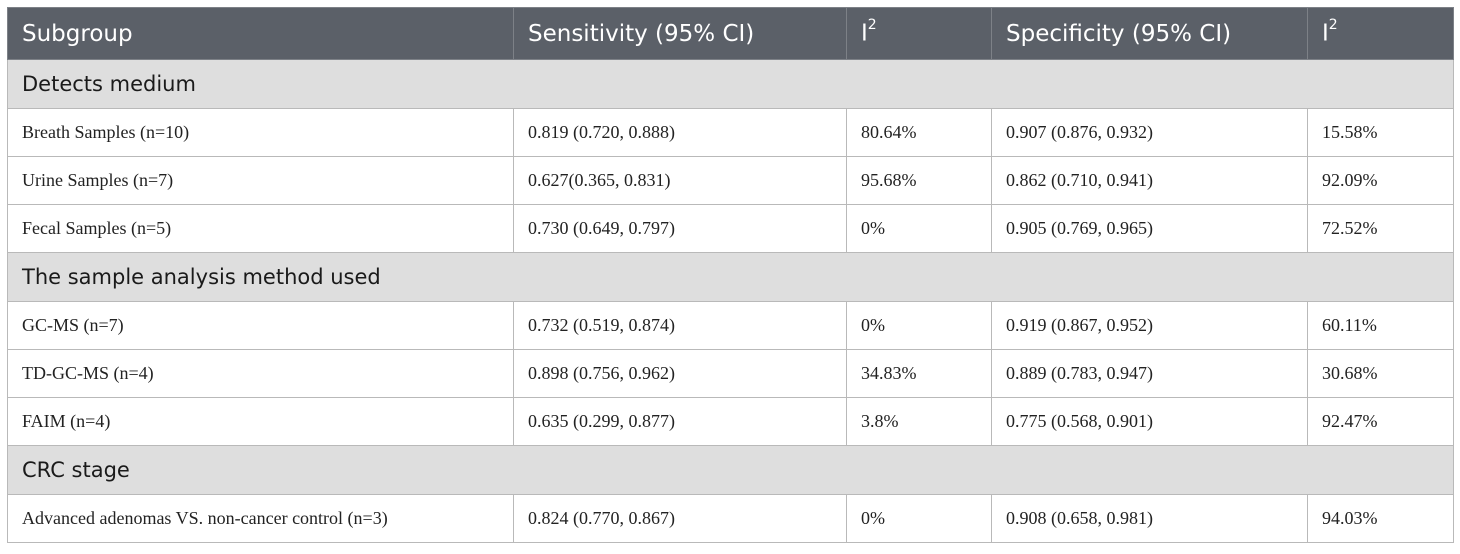 The image size is (1460, 554). I want to click on cell-subgroup: FAIM (n=4), so click(260, 421).